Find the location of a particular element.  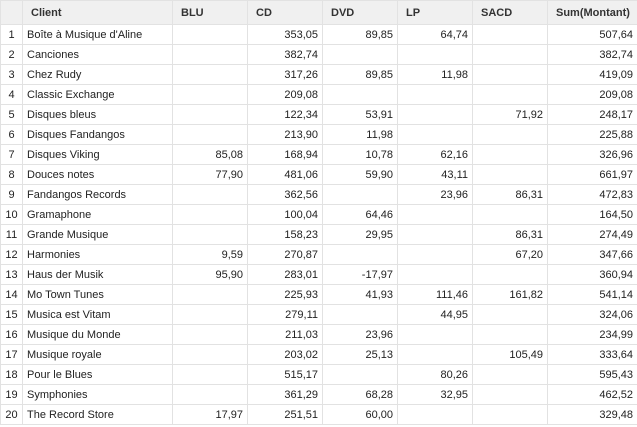

grid-row: 5 Disques bleus 122,34 53,91 71,92 248,17 is located at coordinates (318, 114).